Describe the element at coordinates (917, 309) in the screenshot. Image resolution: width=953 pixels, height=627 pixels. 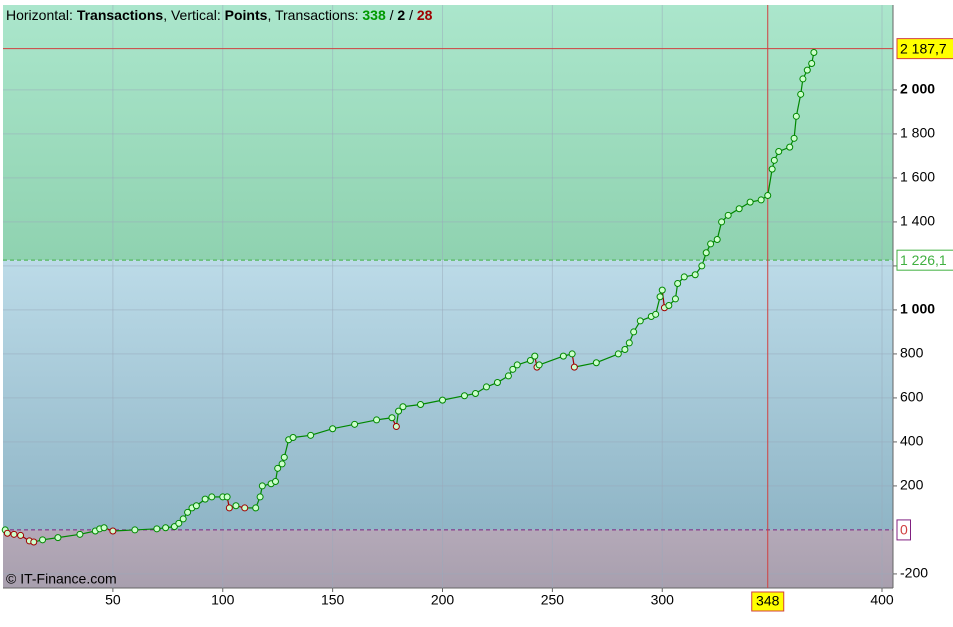
I see `y-tick-label: 1 000` at that location.